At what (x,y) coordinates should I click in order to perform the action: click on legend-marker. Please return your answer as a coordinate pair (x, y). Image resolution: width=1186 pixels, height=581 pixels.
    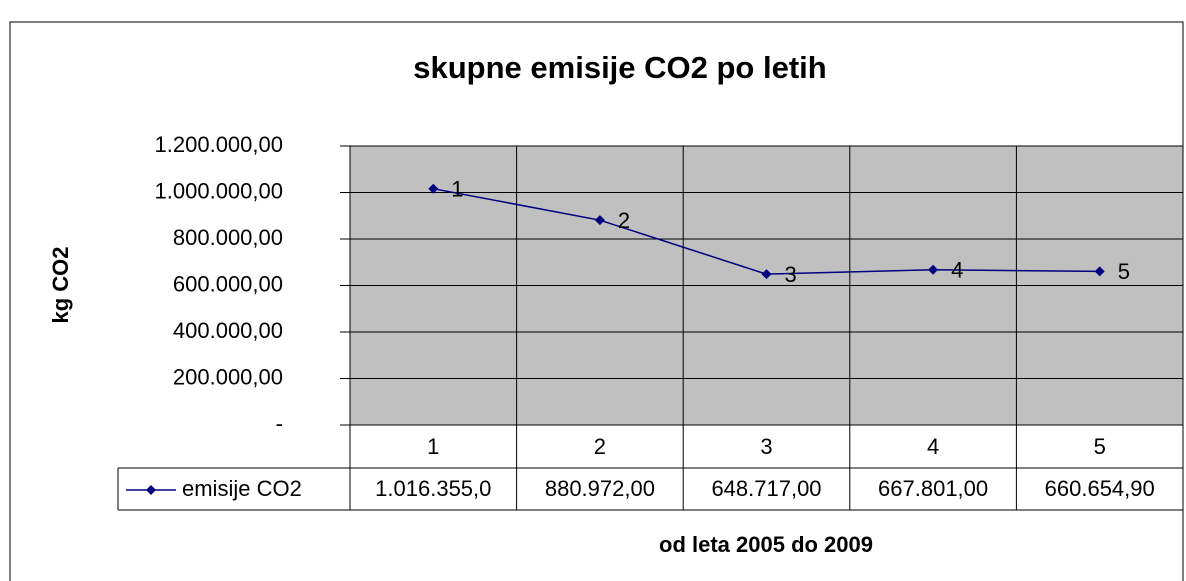
    Looking at the image, I should click on (151, 490).